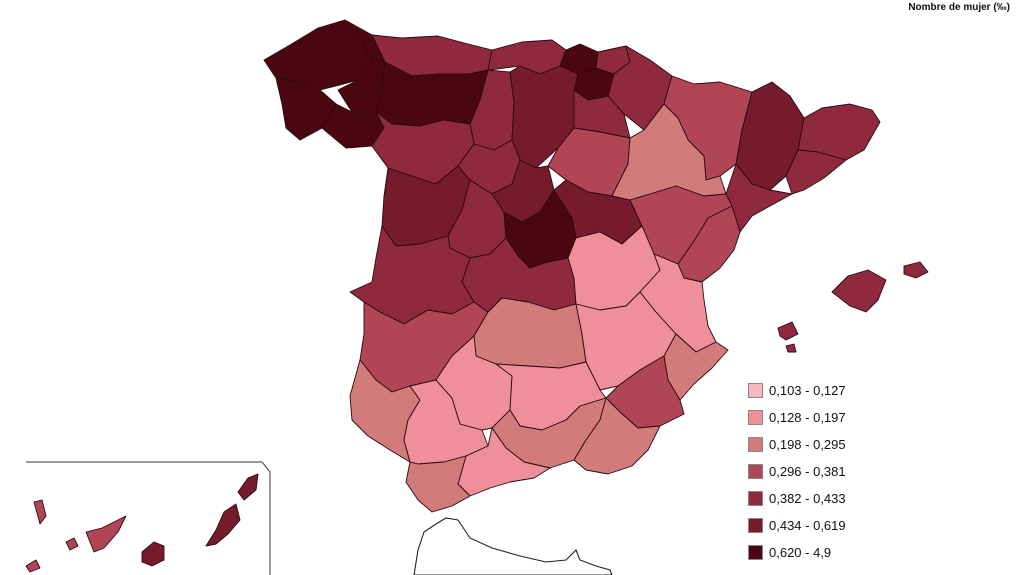 The image size is (1024, 575). What do you see at coordinates (153, 554) in the screenshot?
I see `region-gran-canaria` at bounding box center [153, 554].